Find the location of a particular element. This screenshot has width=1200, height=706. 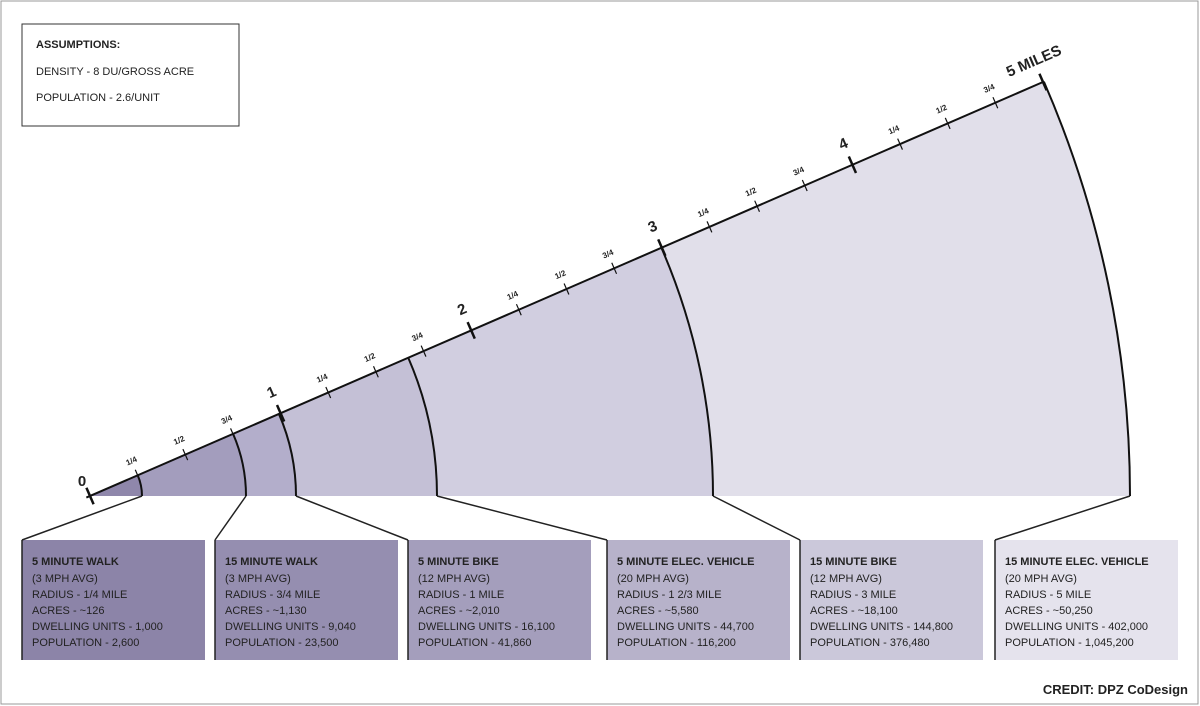

panel-title: 5 MINUTE ELEC. VEHICLE is located at coordinates (686, 562).